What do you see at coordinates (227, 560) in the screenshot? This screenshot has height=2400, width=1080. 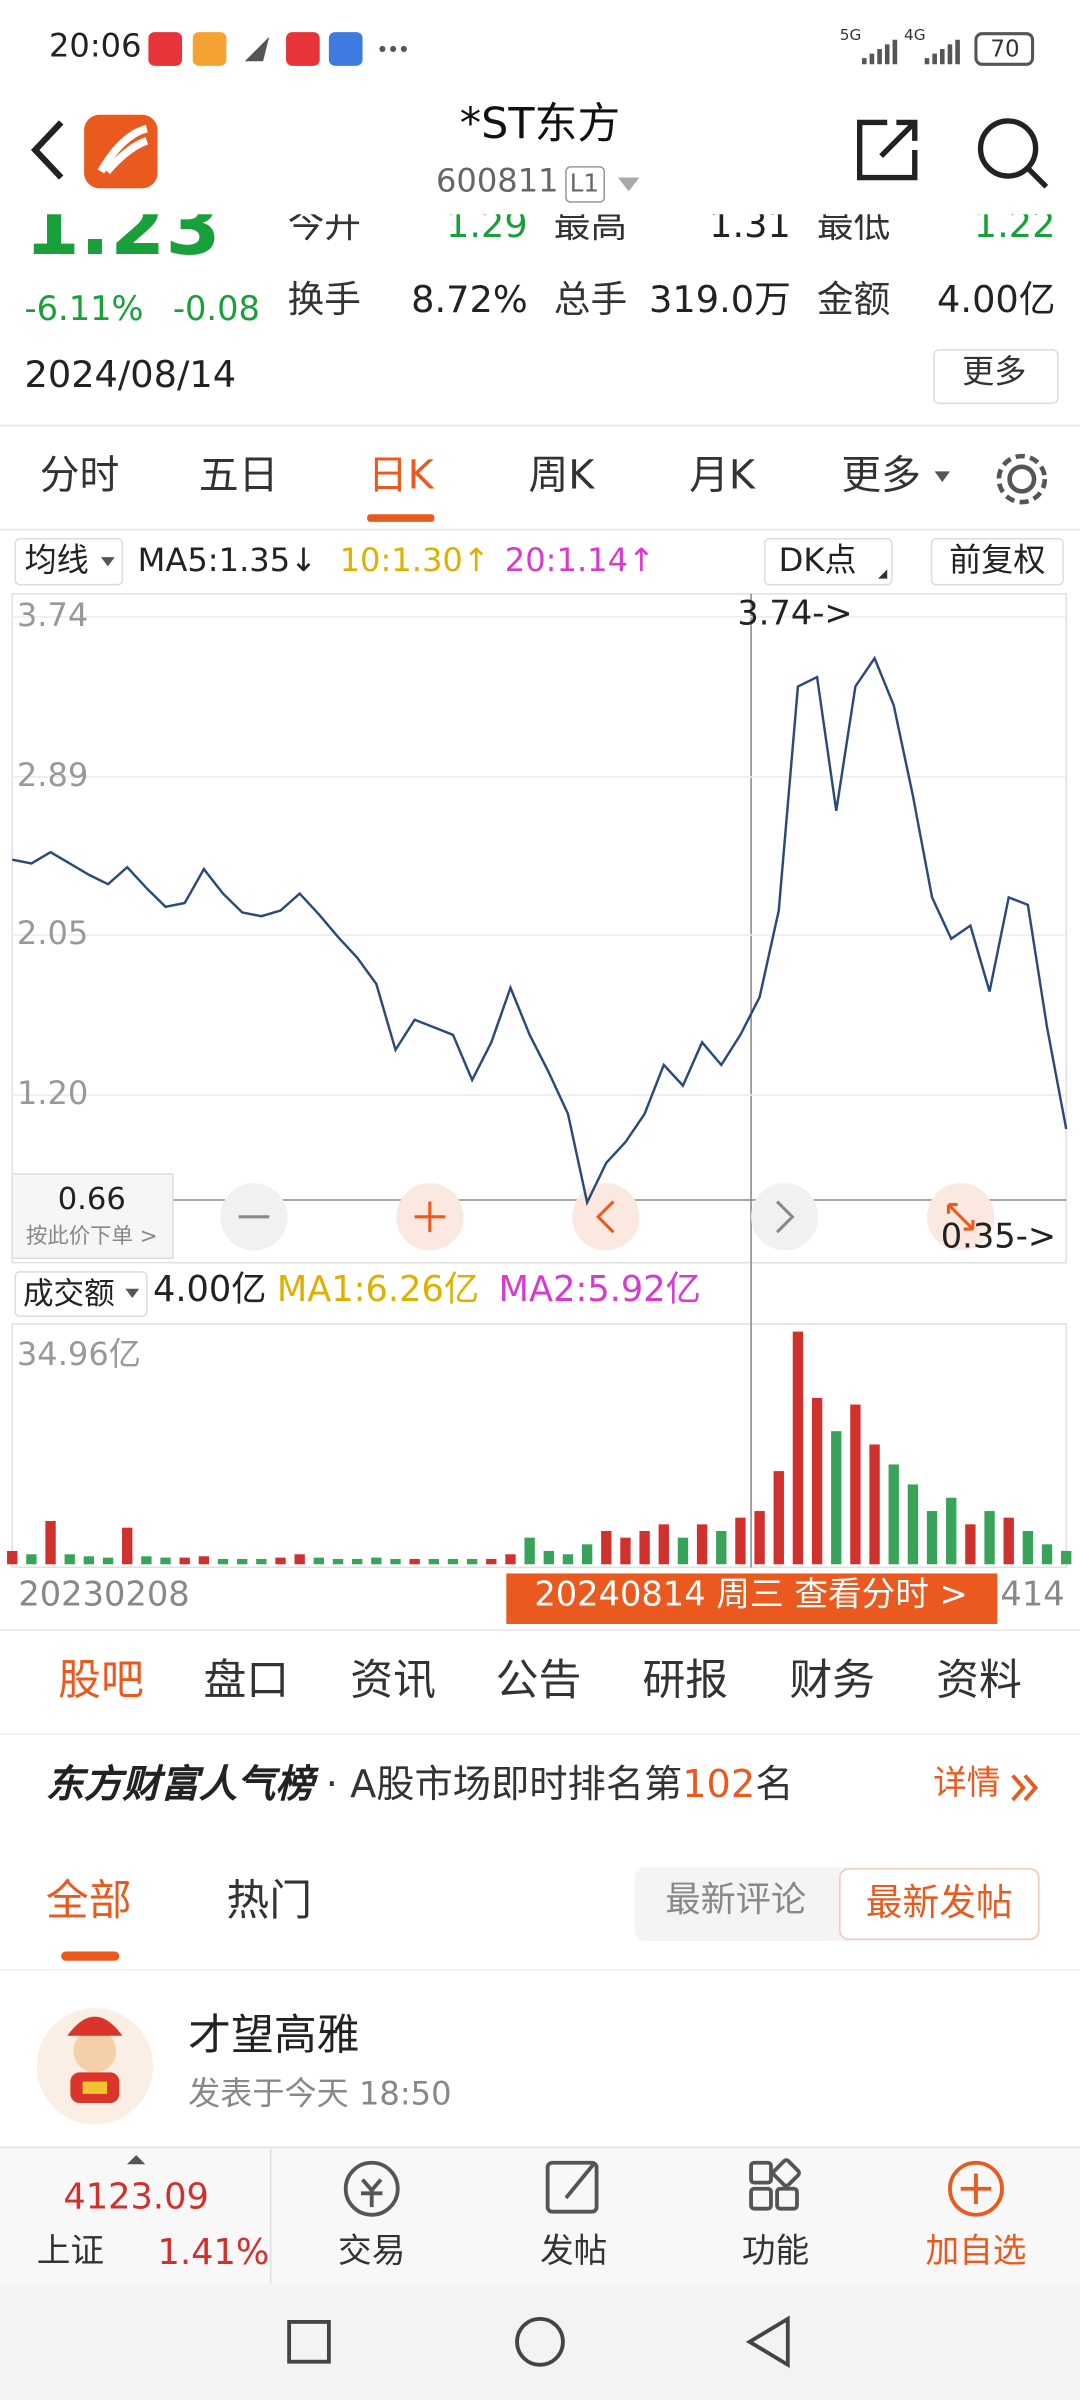 I see `ma5: MA5:1.35↓` at bounding box center [227, 560].